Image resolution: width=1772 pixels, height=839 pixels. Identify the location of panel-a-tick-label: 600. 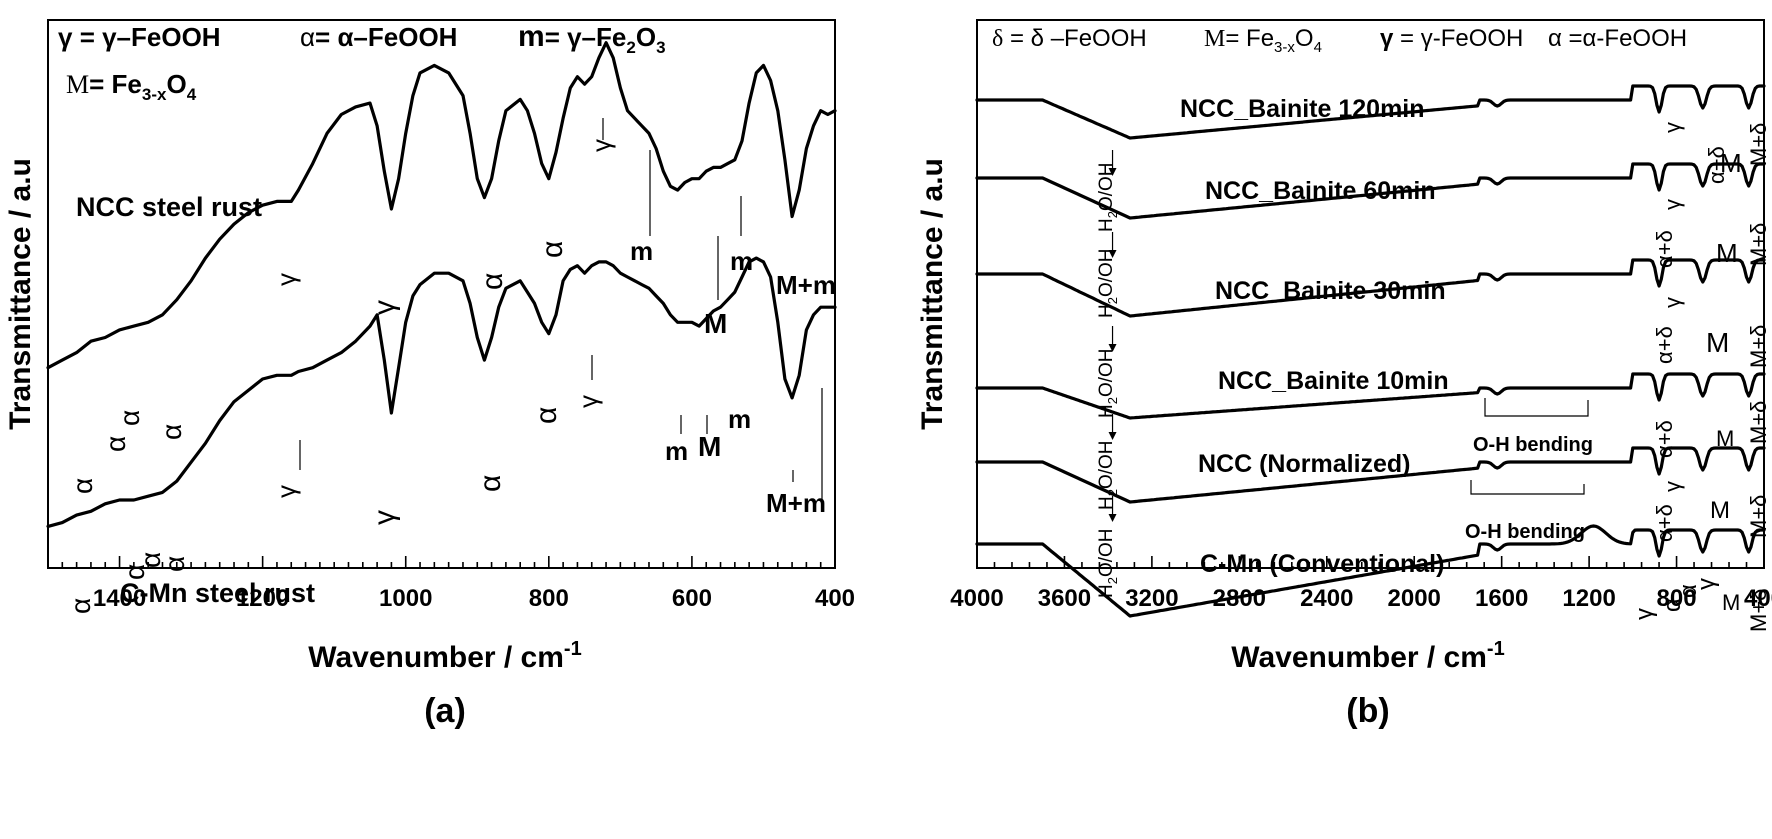
(692, 598).